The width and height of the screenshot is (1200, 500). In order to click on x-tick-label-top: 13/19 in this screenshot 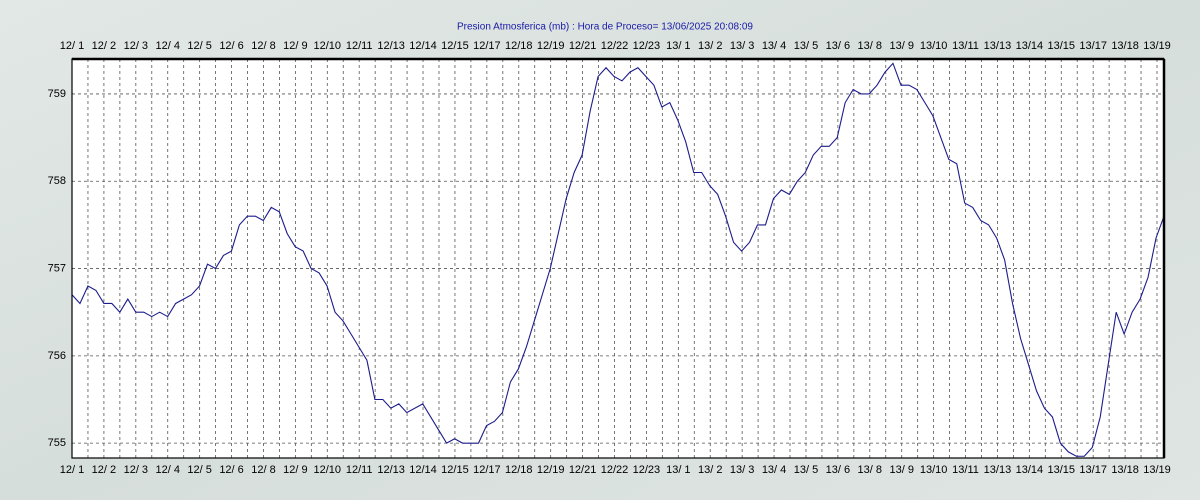, I will do `click(1157, 46)`.